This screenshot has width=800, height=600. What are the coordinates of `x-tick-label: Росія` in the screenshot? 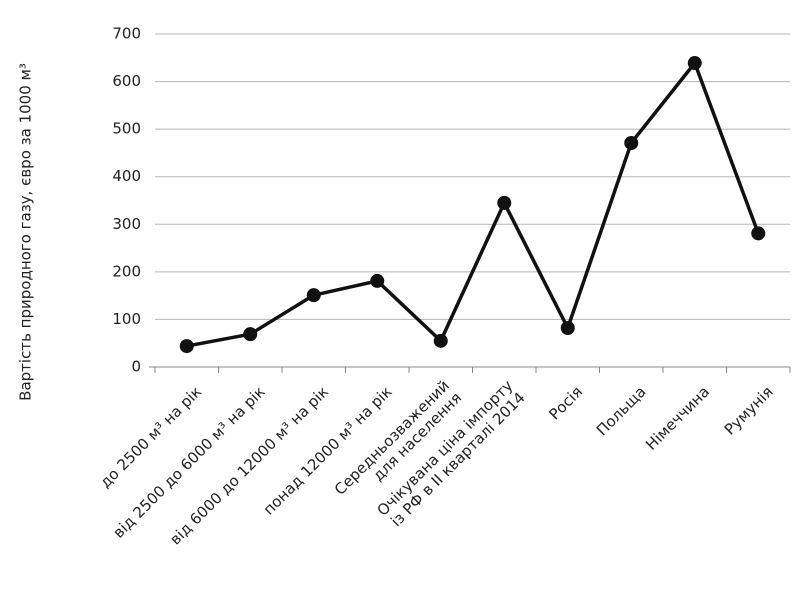 It's located at (565, 402).